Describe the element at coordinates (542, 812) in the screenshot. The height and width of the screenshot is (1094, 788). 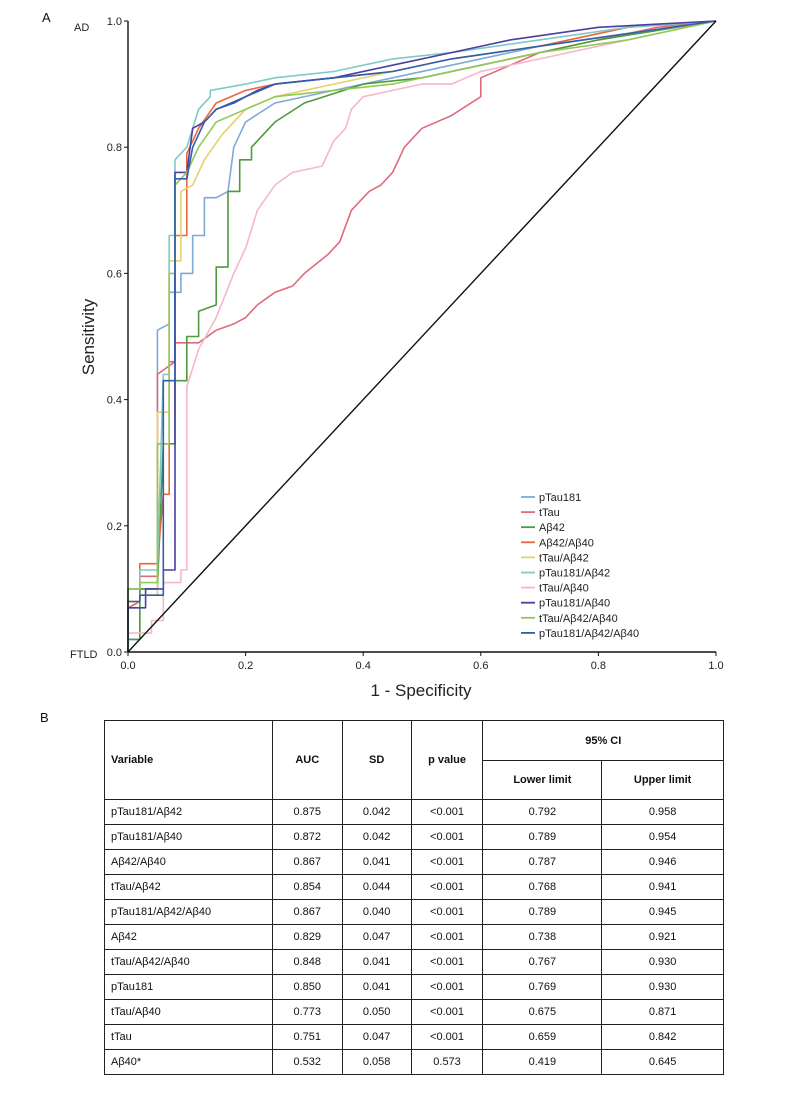
I see `cell-lower: 0.792` at that location.